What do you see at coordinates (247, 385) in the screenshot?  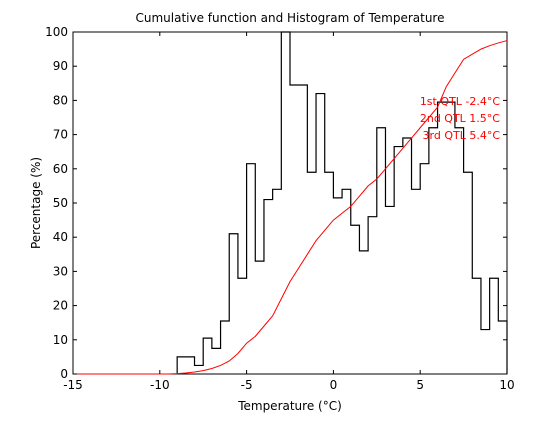 I see `x-tick-label: -5` at bounding box center [247, 385].